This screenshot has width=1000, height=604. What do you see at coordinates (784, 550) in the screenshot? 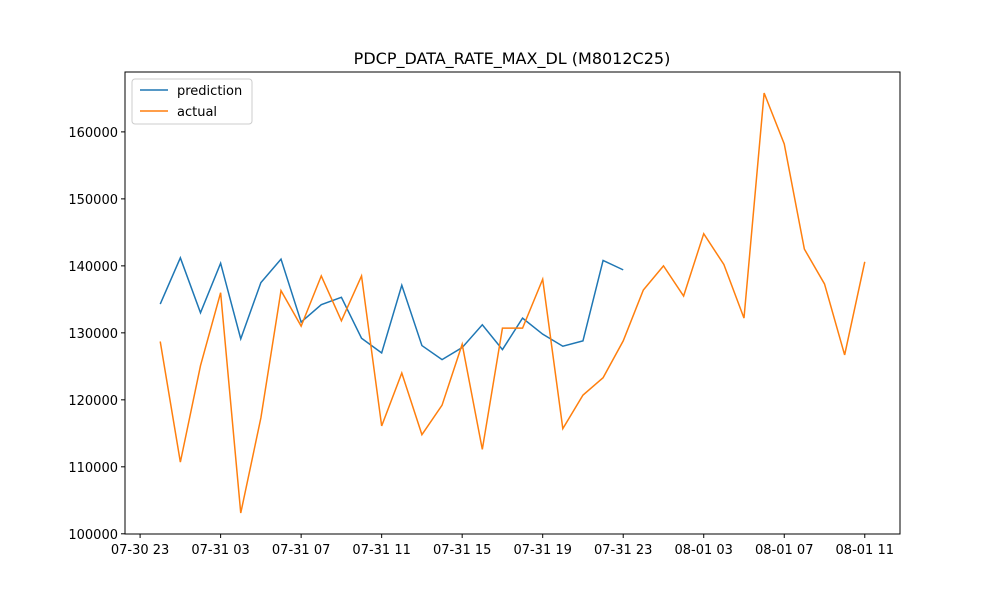
I see `x-tick-label: 08-01 07` at bounding box center [784, 550].